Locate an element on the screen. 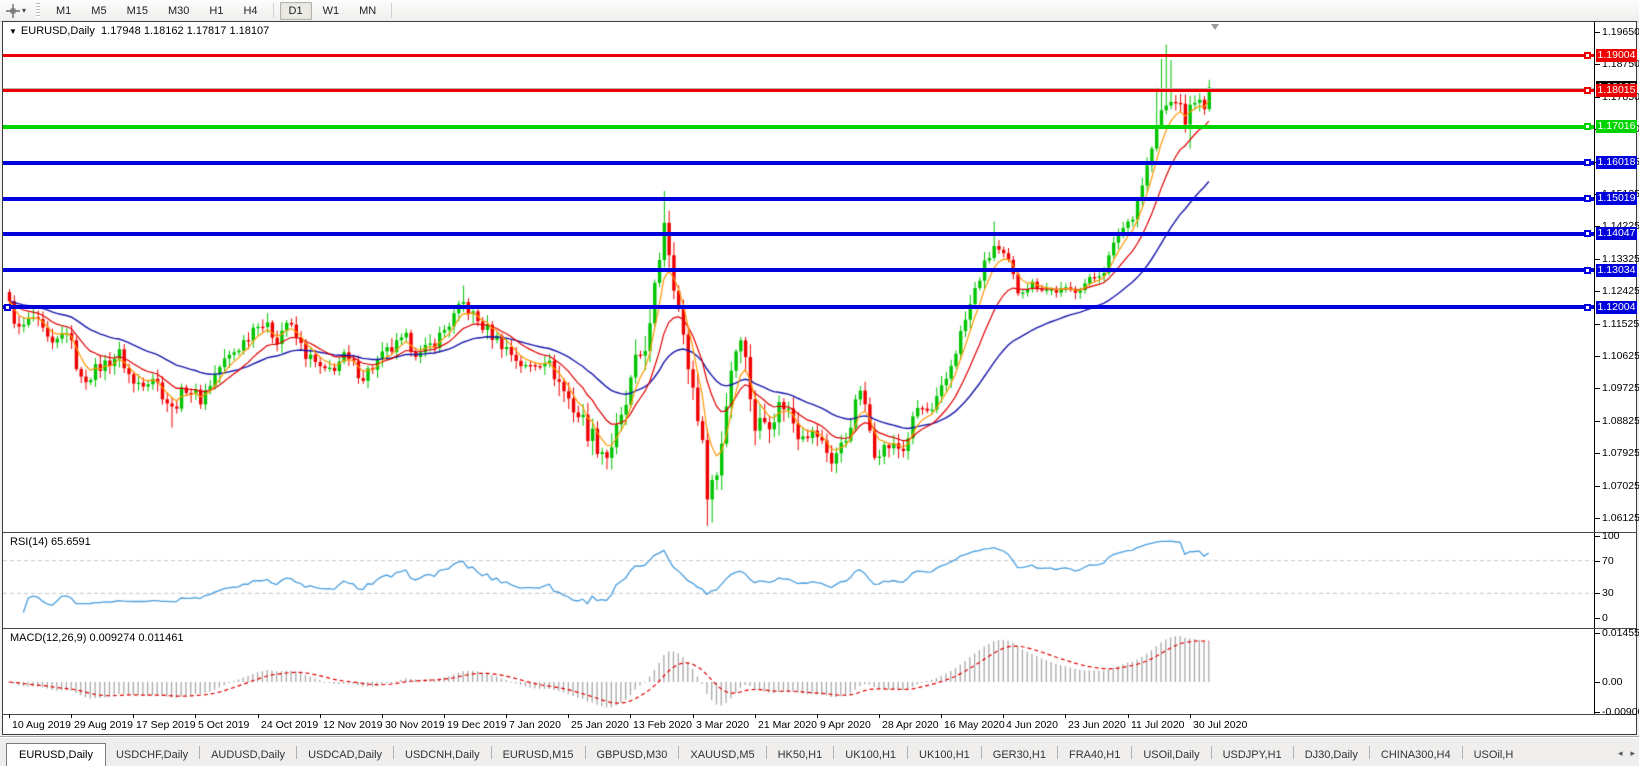 This screenshot has width=1639, height=766. collapse-triangle-icon: ▼ is located at coordinates (13, 31).